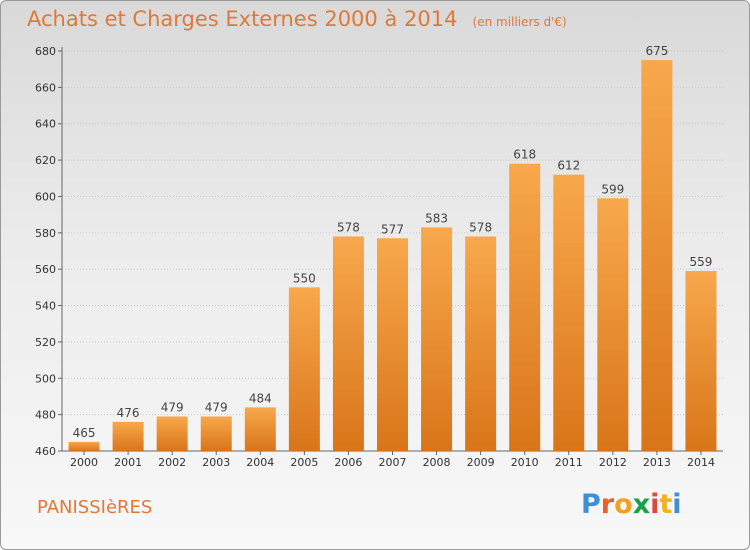 Image resolution: width=750 pixels, height=550 pixels. Describe the element at coordinates (666, 504) in the screenshot. I see `logo-letter: t` at that location.